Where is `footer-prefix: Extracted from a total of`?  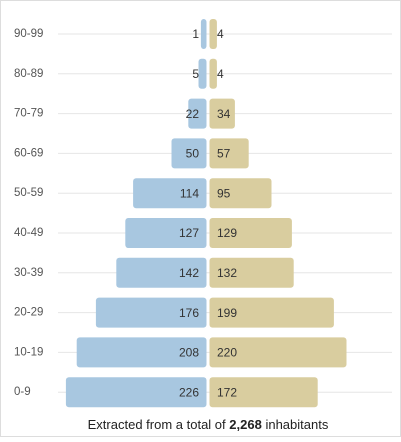
footer-prefix: Extracted from a total of is located at coordinates (157, 424).